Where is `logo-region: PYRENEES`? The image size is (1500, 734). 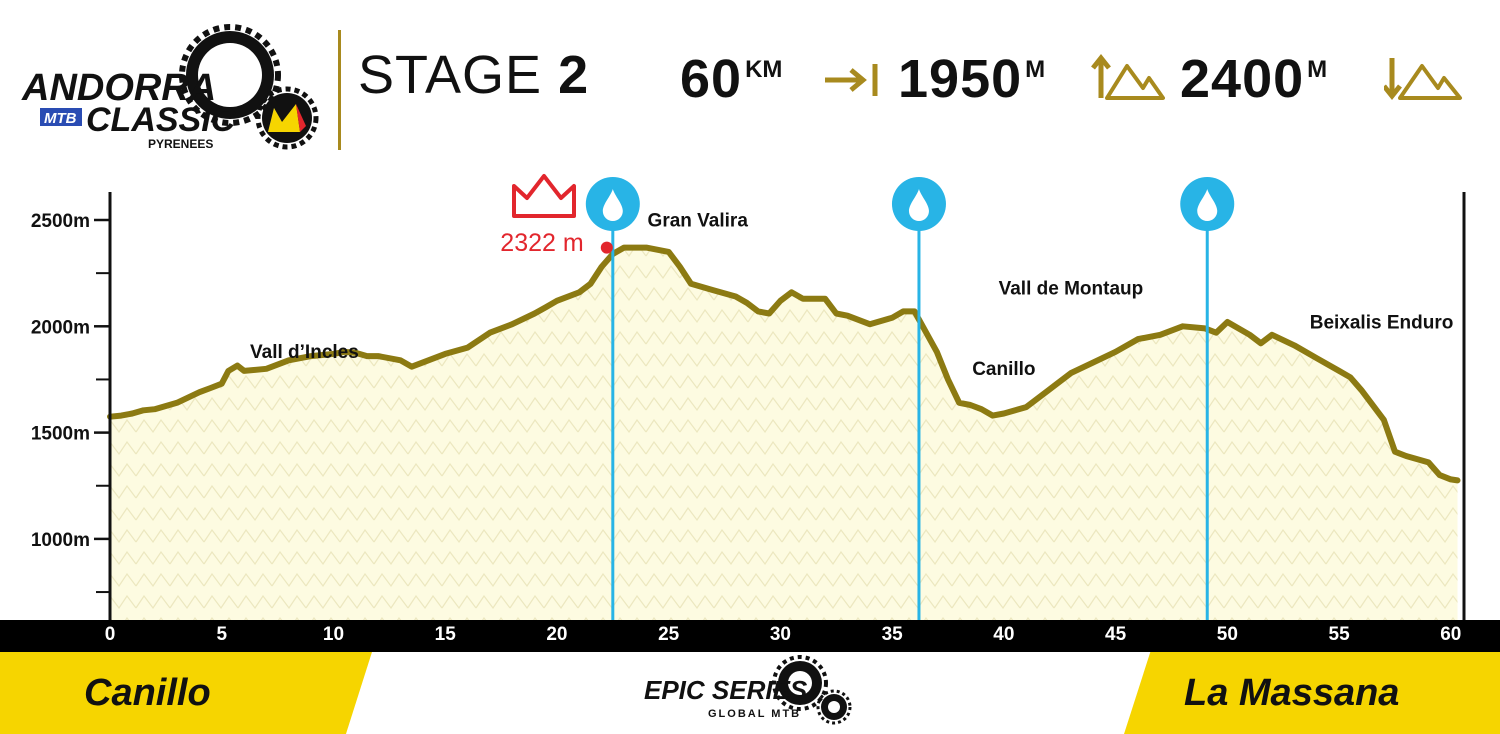
logo-region: PYRENEES is located at coordinates (180, 144).